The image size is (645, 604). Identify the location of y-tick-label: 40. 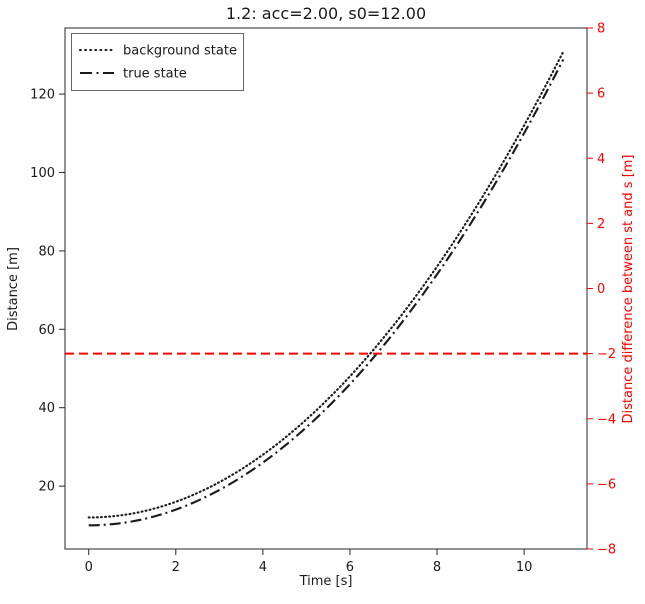
(46, 408).